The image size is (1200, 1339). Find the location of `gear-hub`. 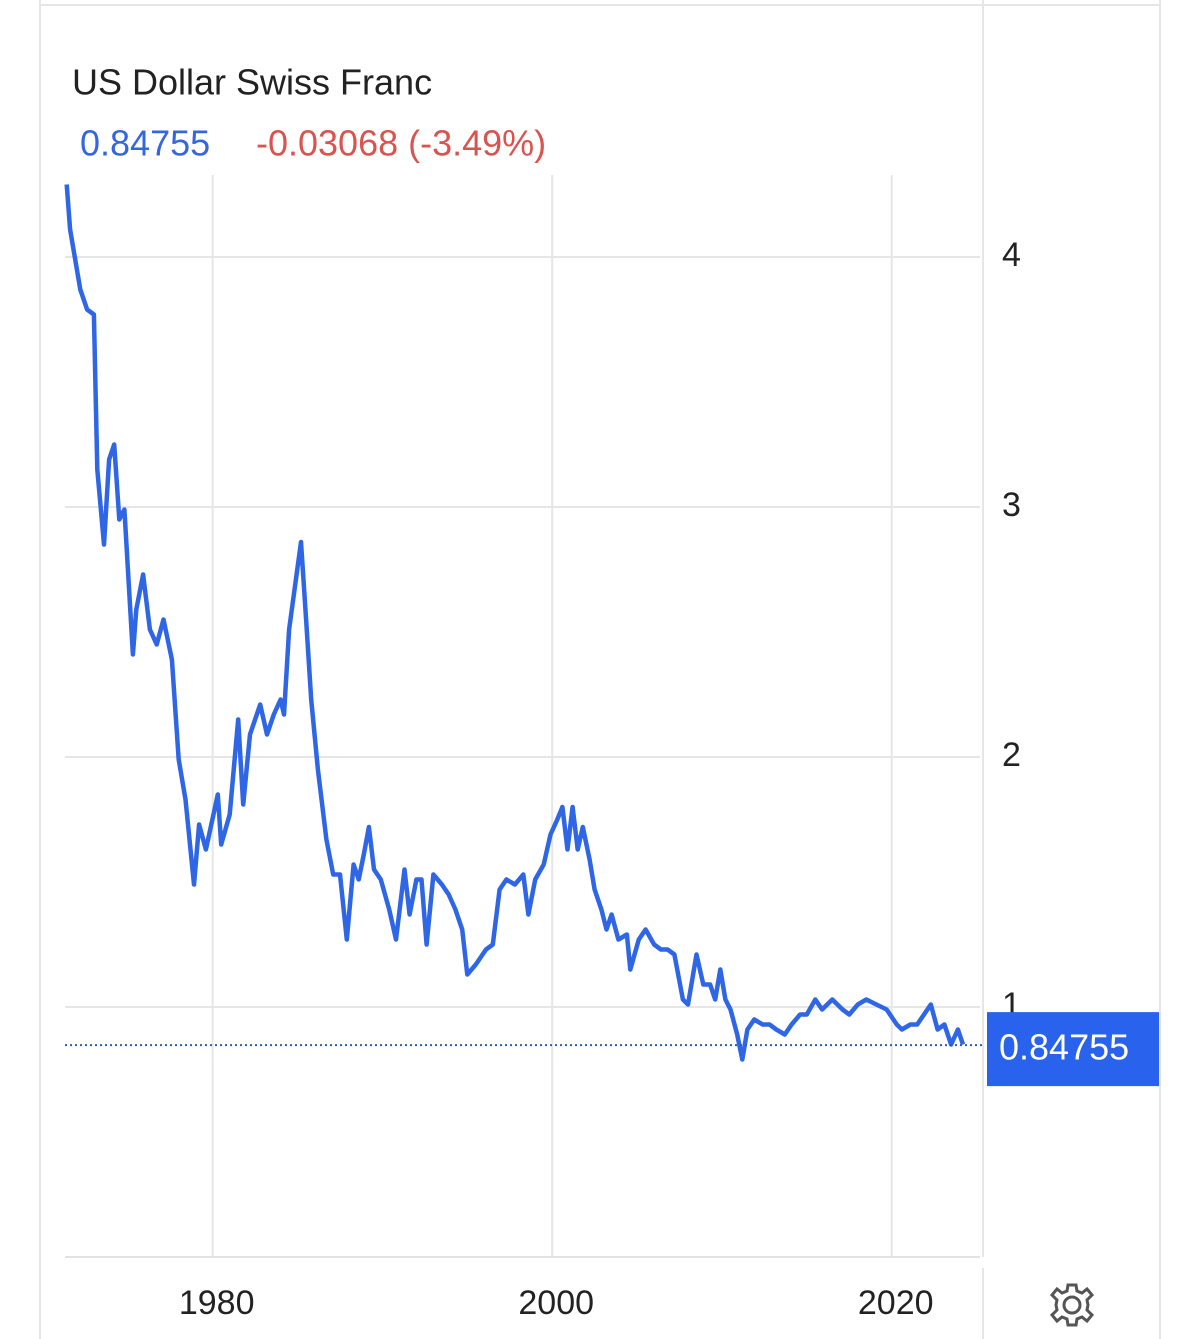

gear-hub is located at coordinates (1072, 1305).